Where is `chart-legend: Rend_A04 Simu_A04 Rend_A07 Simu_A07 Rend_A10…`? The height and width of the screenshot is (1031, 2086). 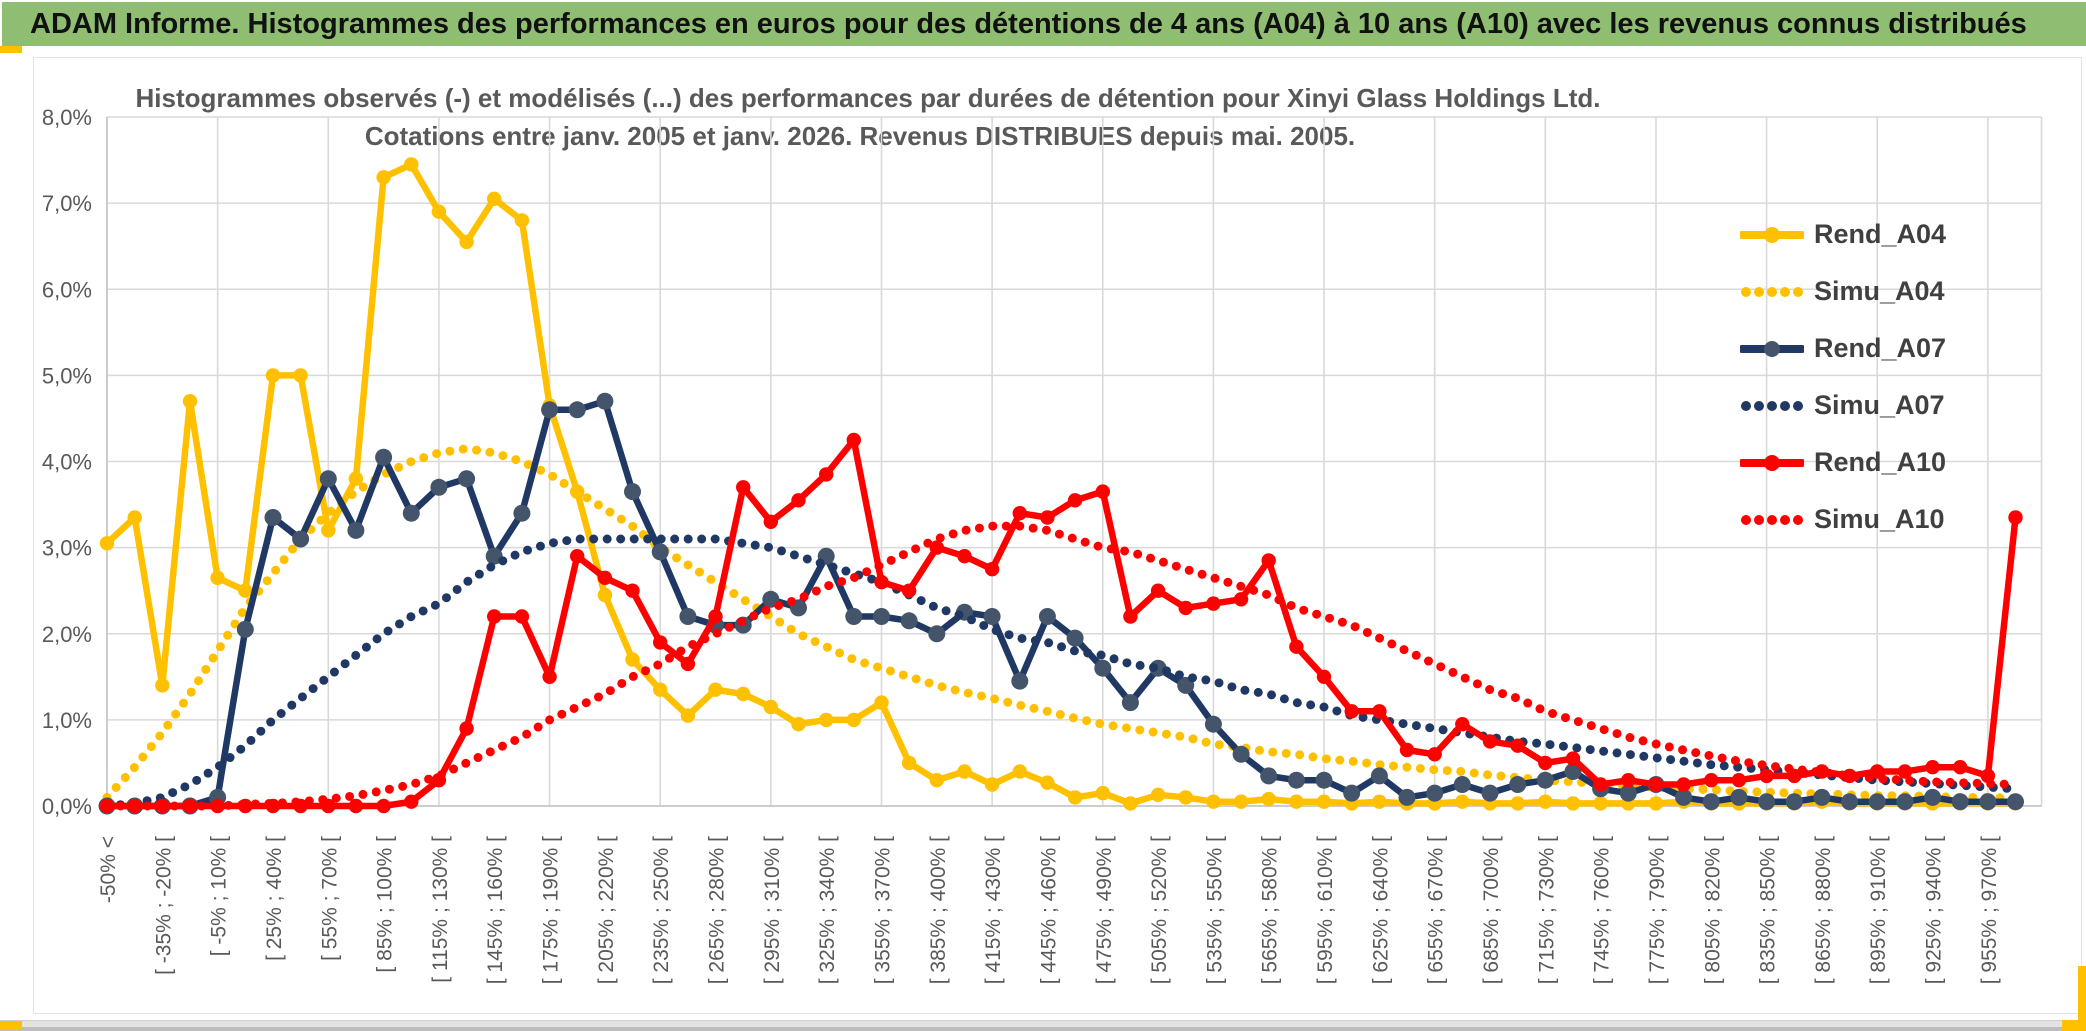 chart-legend: Rend_A04 Simu_A04 Rend_A07 Simu_A07 Rend_A10… is located at coordinates (1843, 377).